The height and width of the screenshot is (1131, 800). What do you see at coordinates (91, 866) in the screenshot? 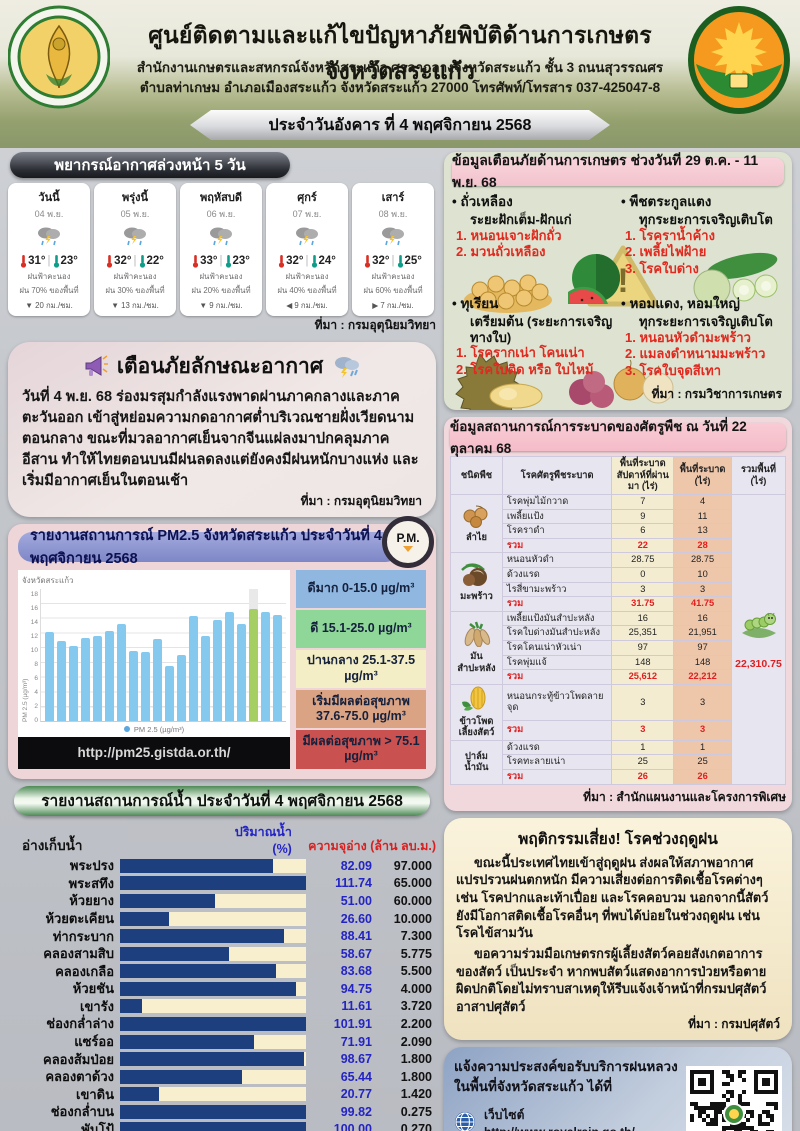
I see `reservoir-name: พระปรง` at bounding box center [91, 866].